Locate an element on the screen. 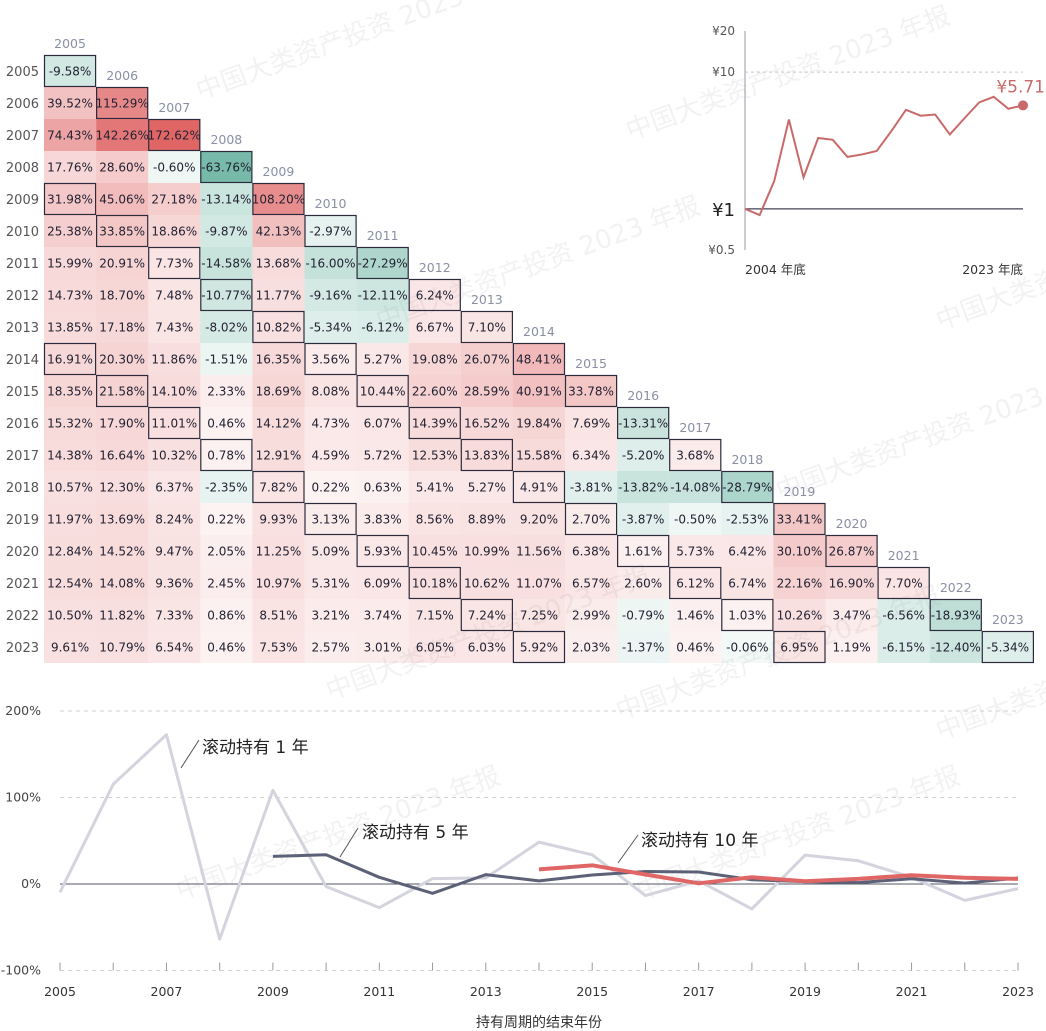 This screenshot has height=1031, width=1046. column-year-label: 2021 is located at coordinates (904, 555).